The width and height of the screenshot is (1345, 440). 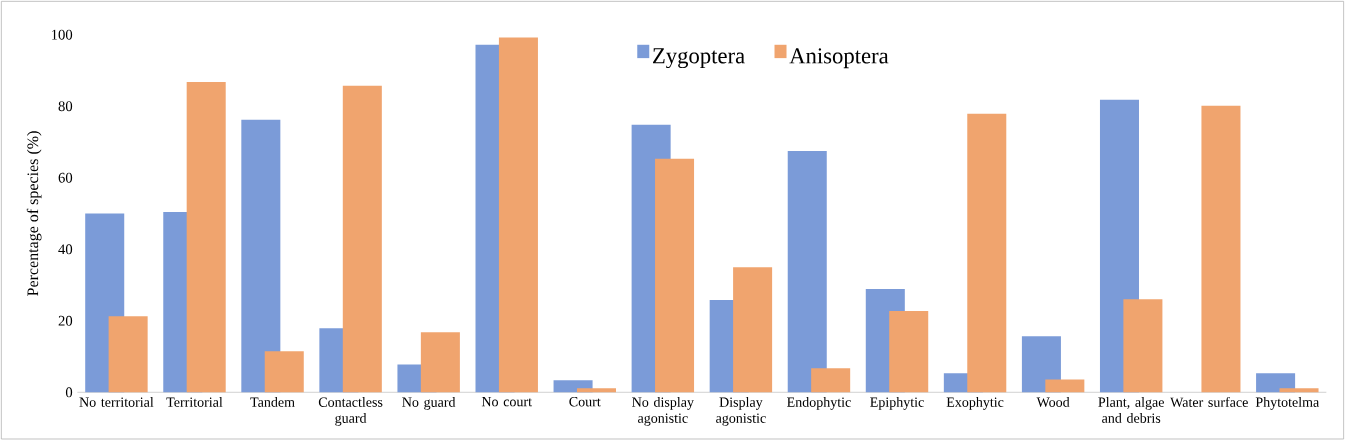 What do you see at coordinates (116, 401) in the screenshot?
I see `x-tick-label: No territorial` at bounding box center [116, 401].